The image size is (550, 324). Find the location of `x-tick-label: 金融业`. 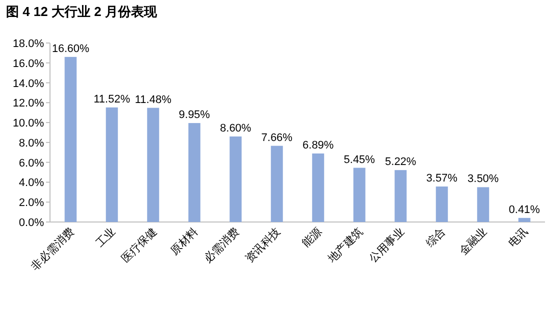

x-tick-label: 金融业 is located at coordinates (473, 241).